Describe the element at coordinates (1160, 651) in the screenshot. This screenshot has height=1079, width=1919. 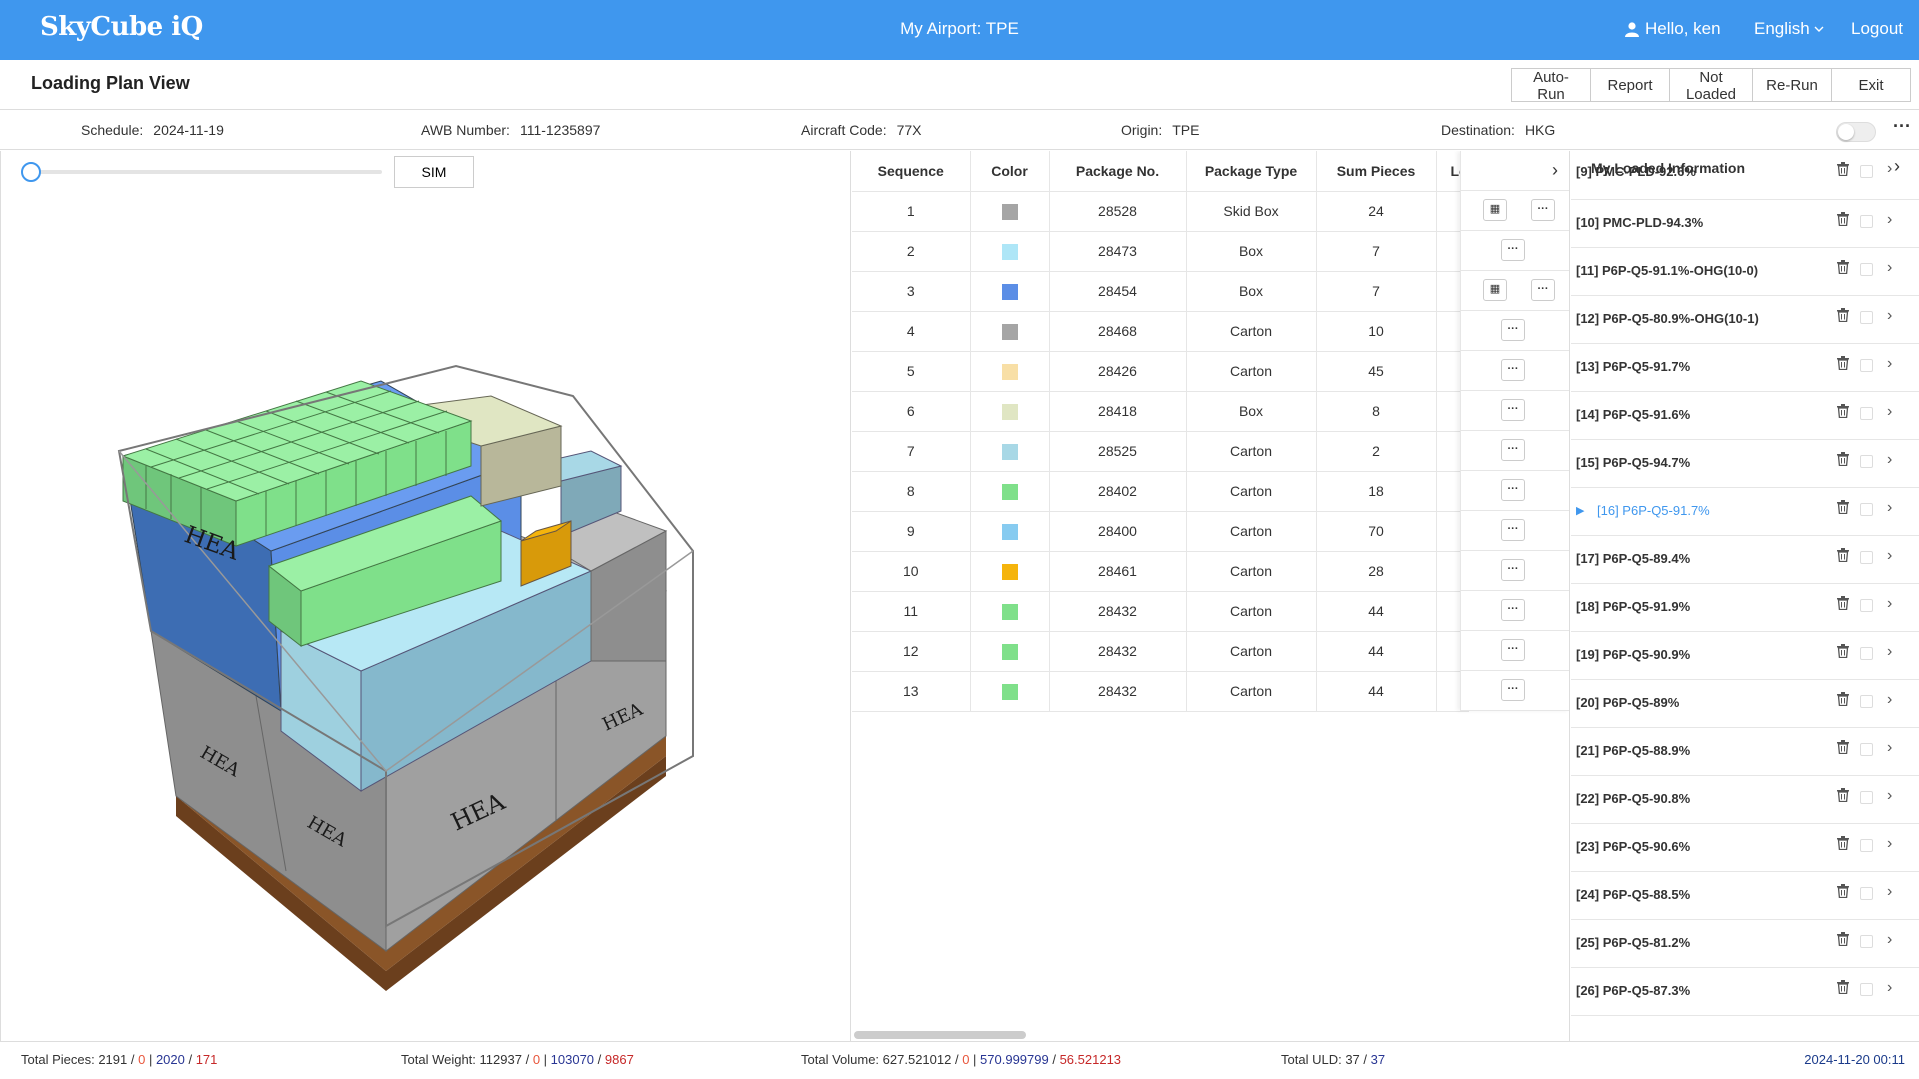
I see `table-row: 12 28432 Carton 44` at that location.